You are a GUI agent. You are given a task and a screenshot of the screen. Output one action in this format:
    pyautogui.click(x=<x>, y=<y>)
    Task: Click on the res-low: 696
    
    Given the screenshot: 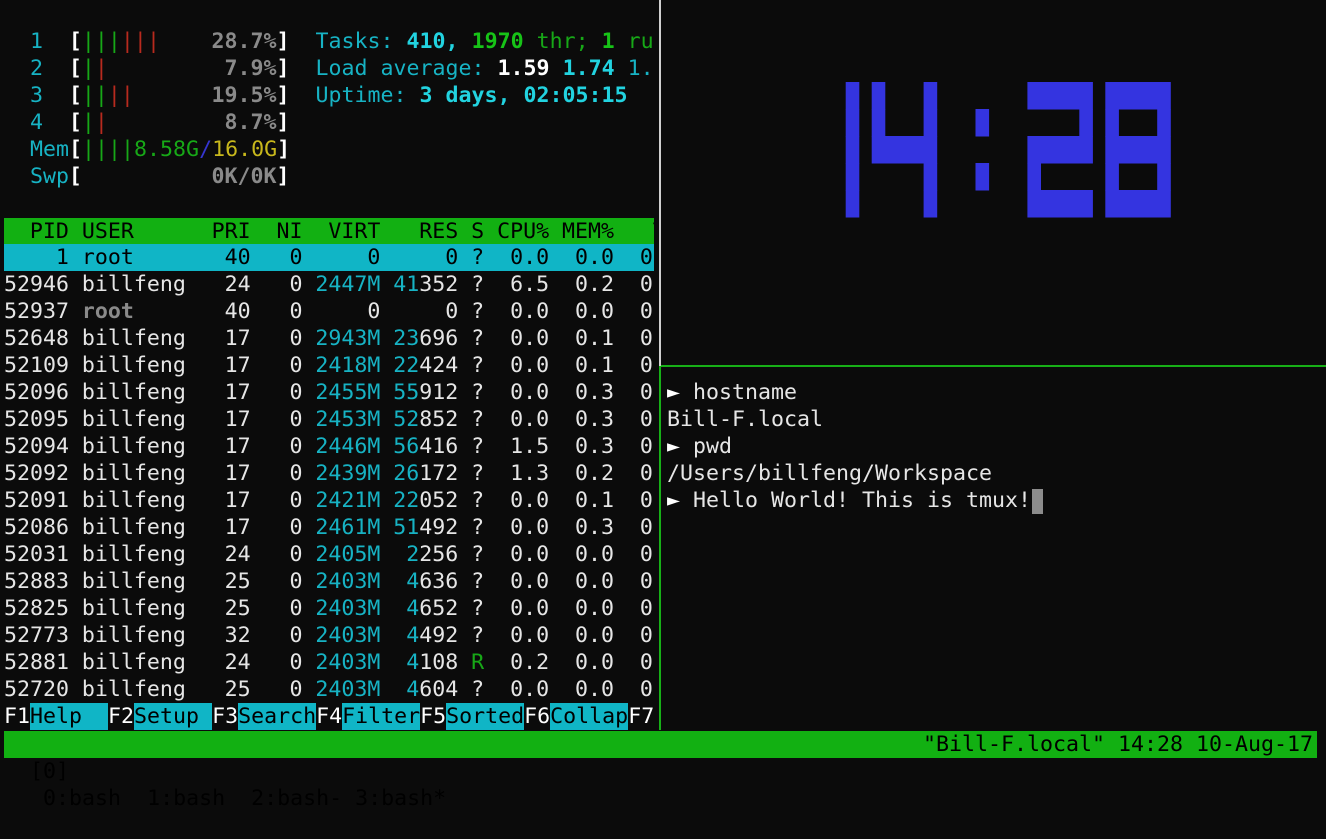 What is the action you would take?
    pyautogui.click(x=439, y=338)
    